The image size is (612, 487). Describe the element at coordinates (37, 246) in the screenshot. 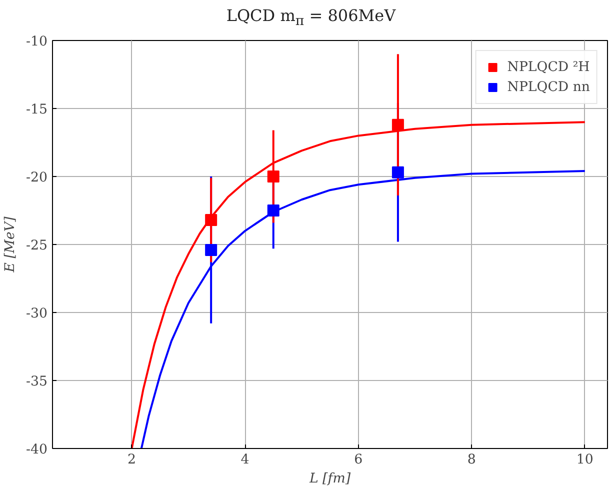

I see `y-tick-label: -25` at that location.